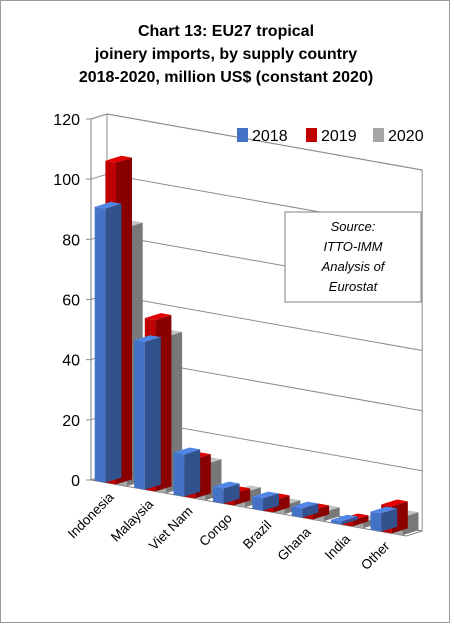  What do you see at coordinates (71, 421) in the screenshot?
I see `y-tick-label: 20` at bounding box center [71, 421].